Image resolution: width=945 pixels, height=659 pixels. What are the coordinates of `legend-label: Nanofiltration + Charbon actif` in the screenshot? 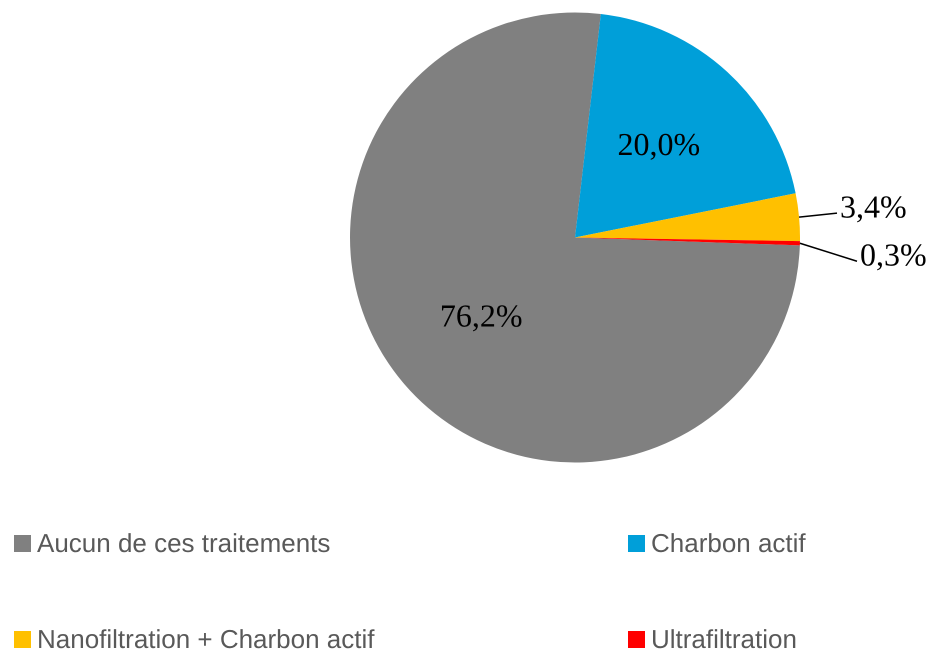 It's located at (205, 639).